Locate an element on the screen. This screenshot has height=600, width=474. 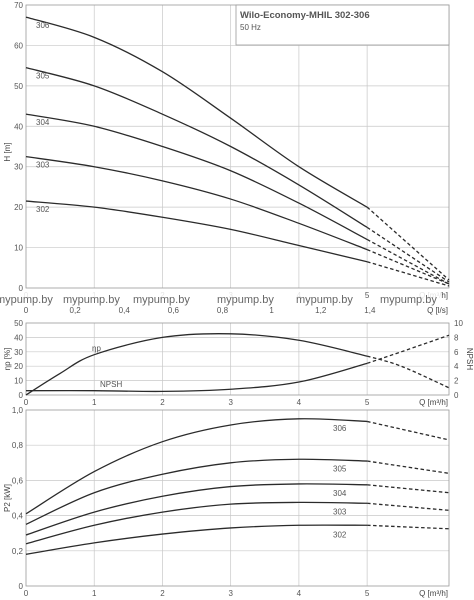
head-y-tick: 0 is located at coordinates (21, 288).